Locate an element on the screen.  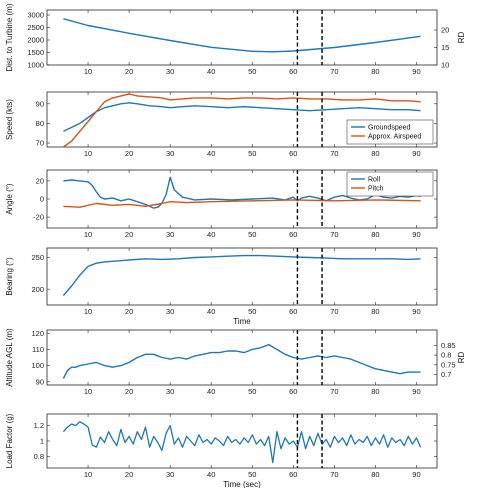
y-axis-label: Altitude AGL (m) is located at coordinates (9, 357).